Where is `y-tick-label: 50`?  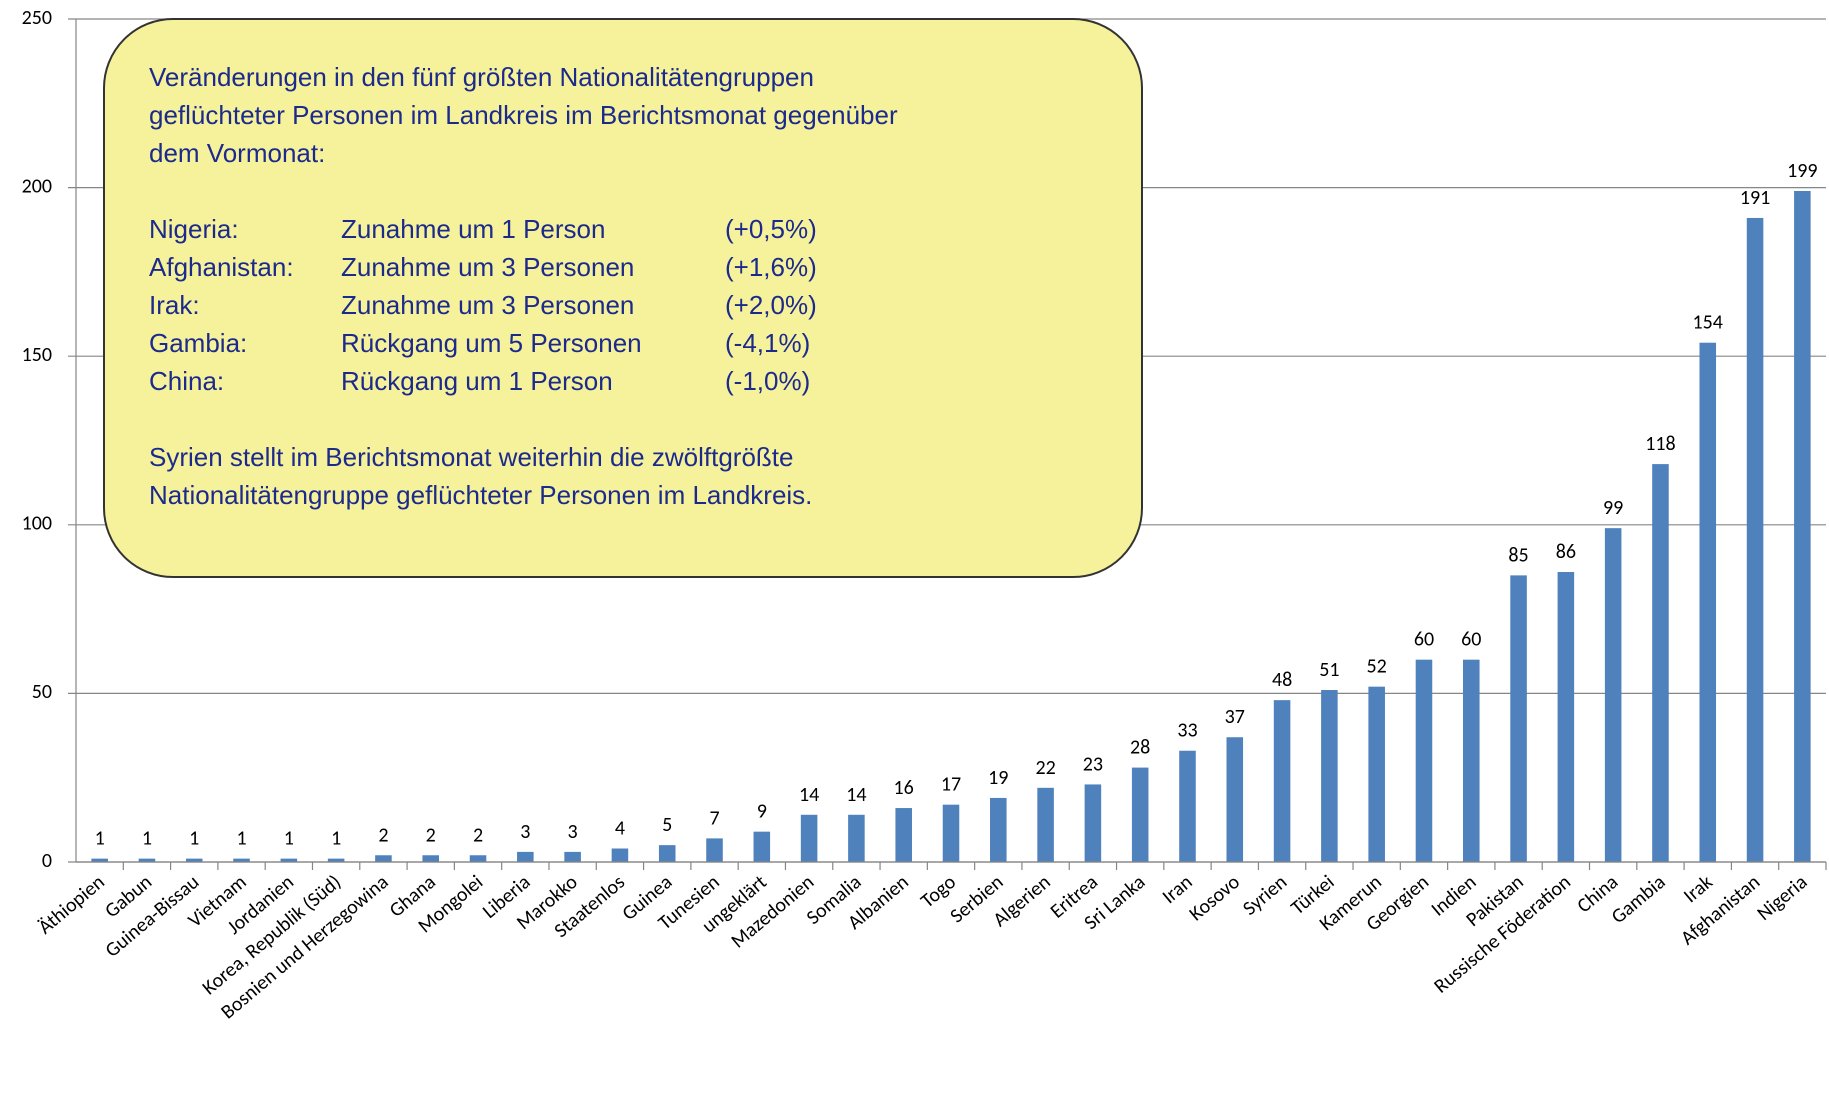
y-tick-label: 50 is located at coordinates (42, 692).